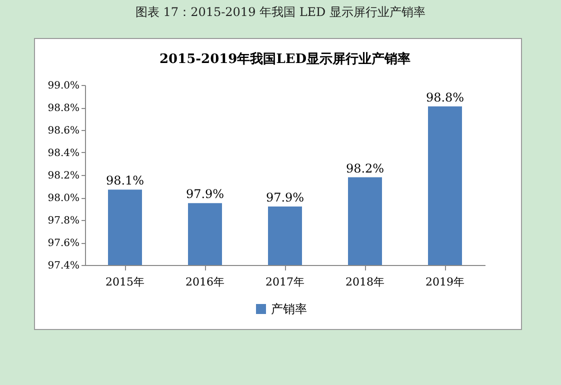 This screenshot has height=385, width=561. I want to click on y-tick-label: 97.4%, so click(64, 266).